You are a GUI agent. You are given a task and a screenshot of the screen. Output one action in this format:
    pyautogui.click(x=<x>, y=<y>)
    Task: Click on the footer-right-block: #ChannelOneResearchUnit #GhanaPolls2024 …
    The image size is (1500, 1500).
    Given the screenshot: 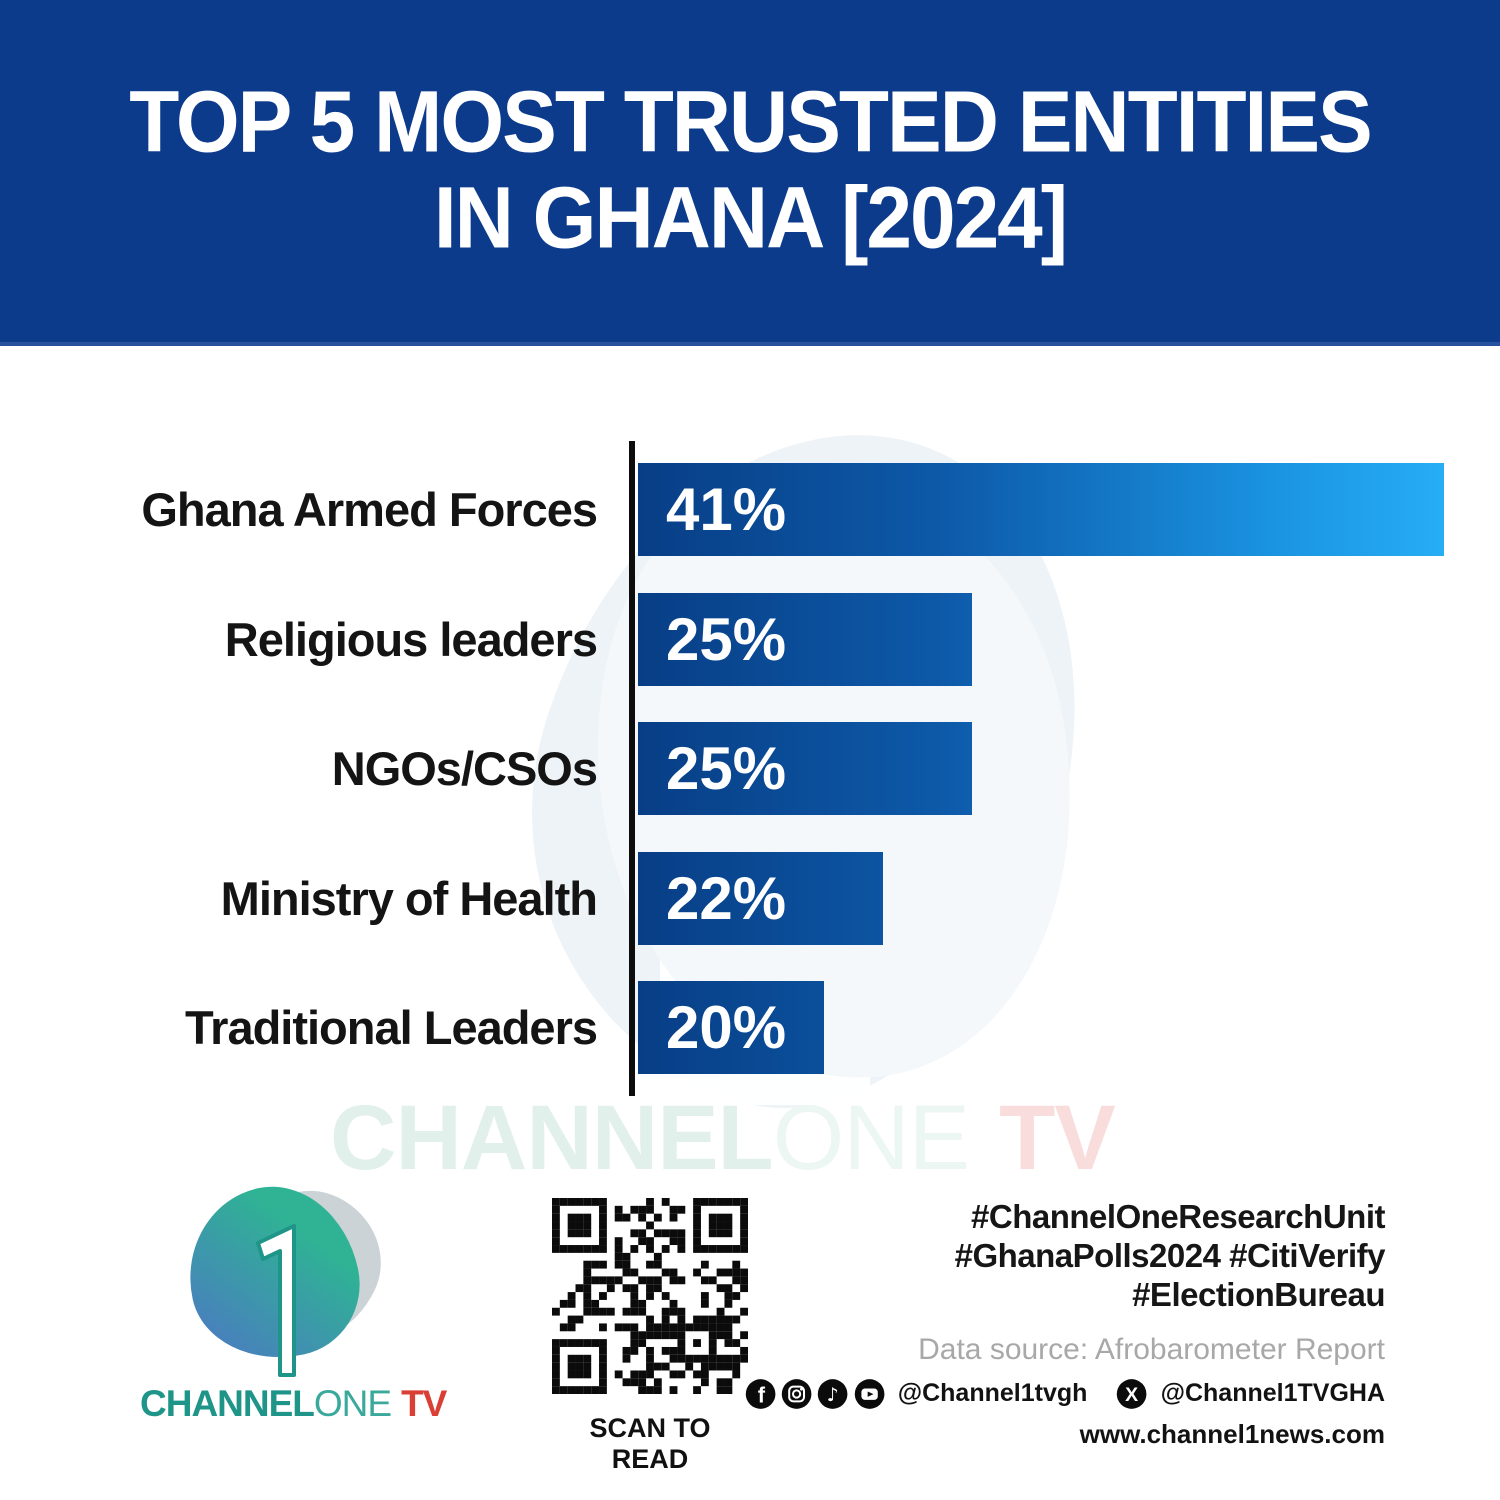 What is the action you would take?
    pyautogui.click(x=1065, y=1324)
    